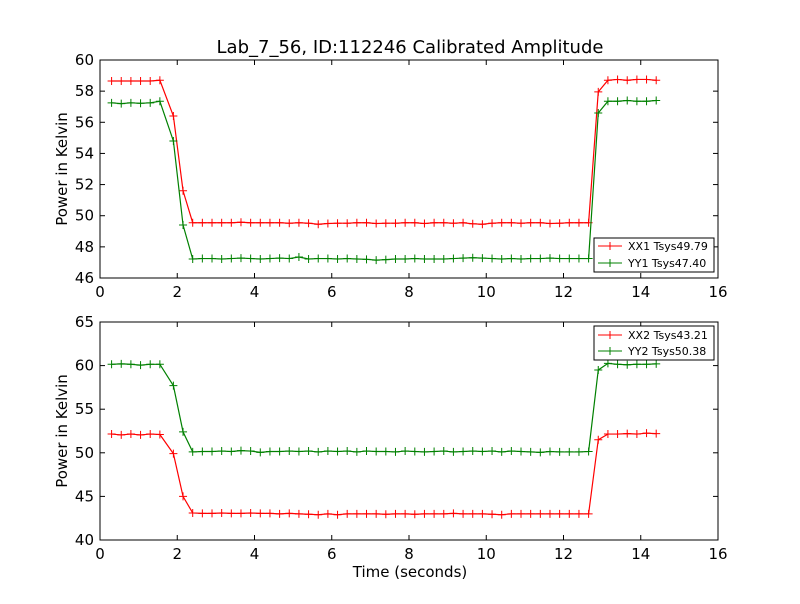  I want to click on top-y-tick-label: 48, so click(84, 247).